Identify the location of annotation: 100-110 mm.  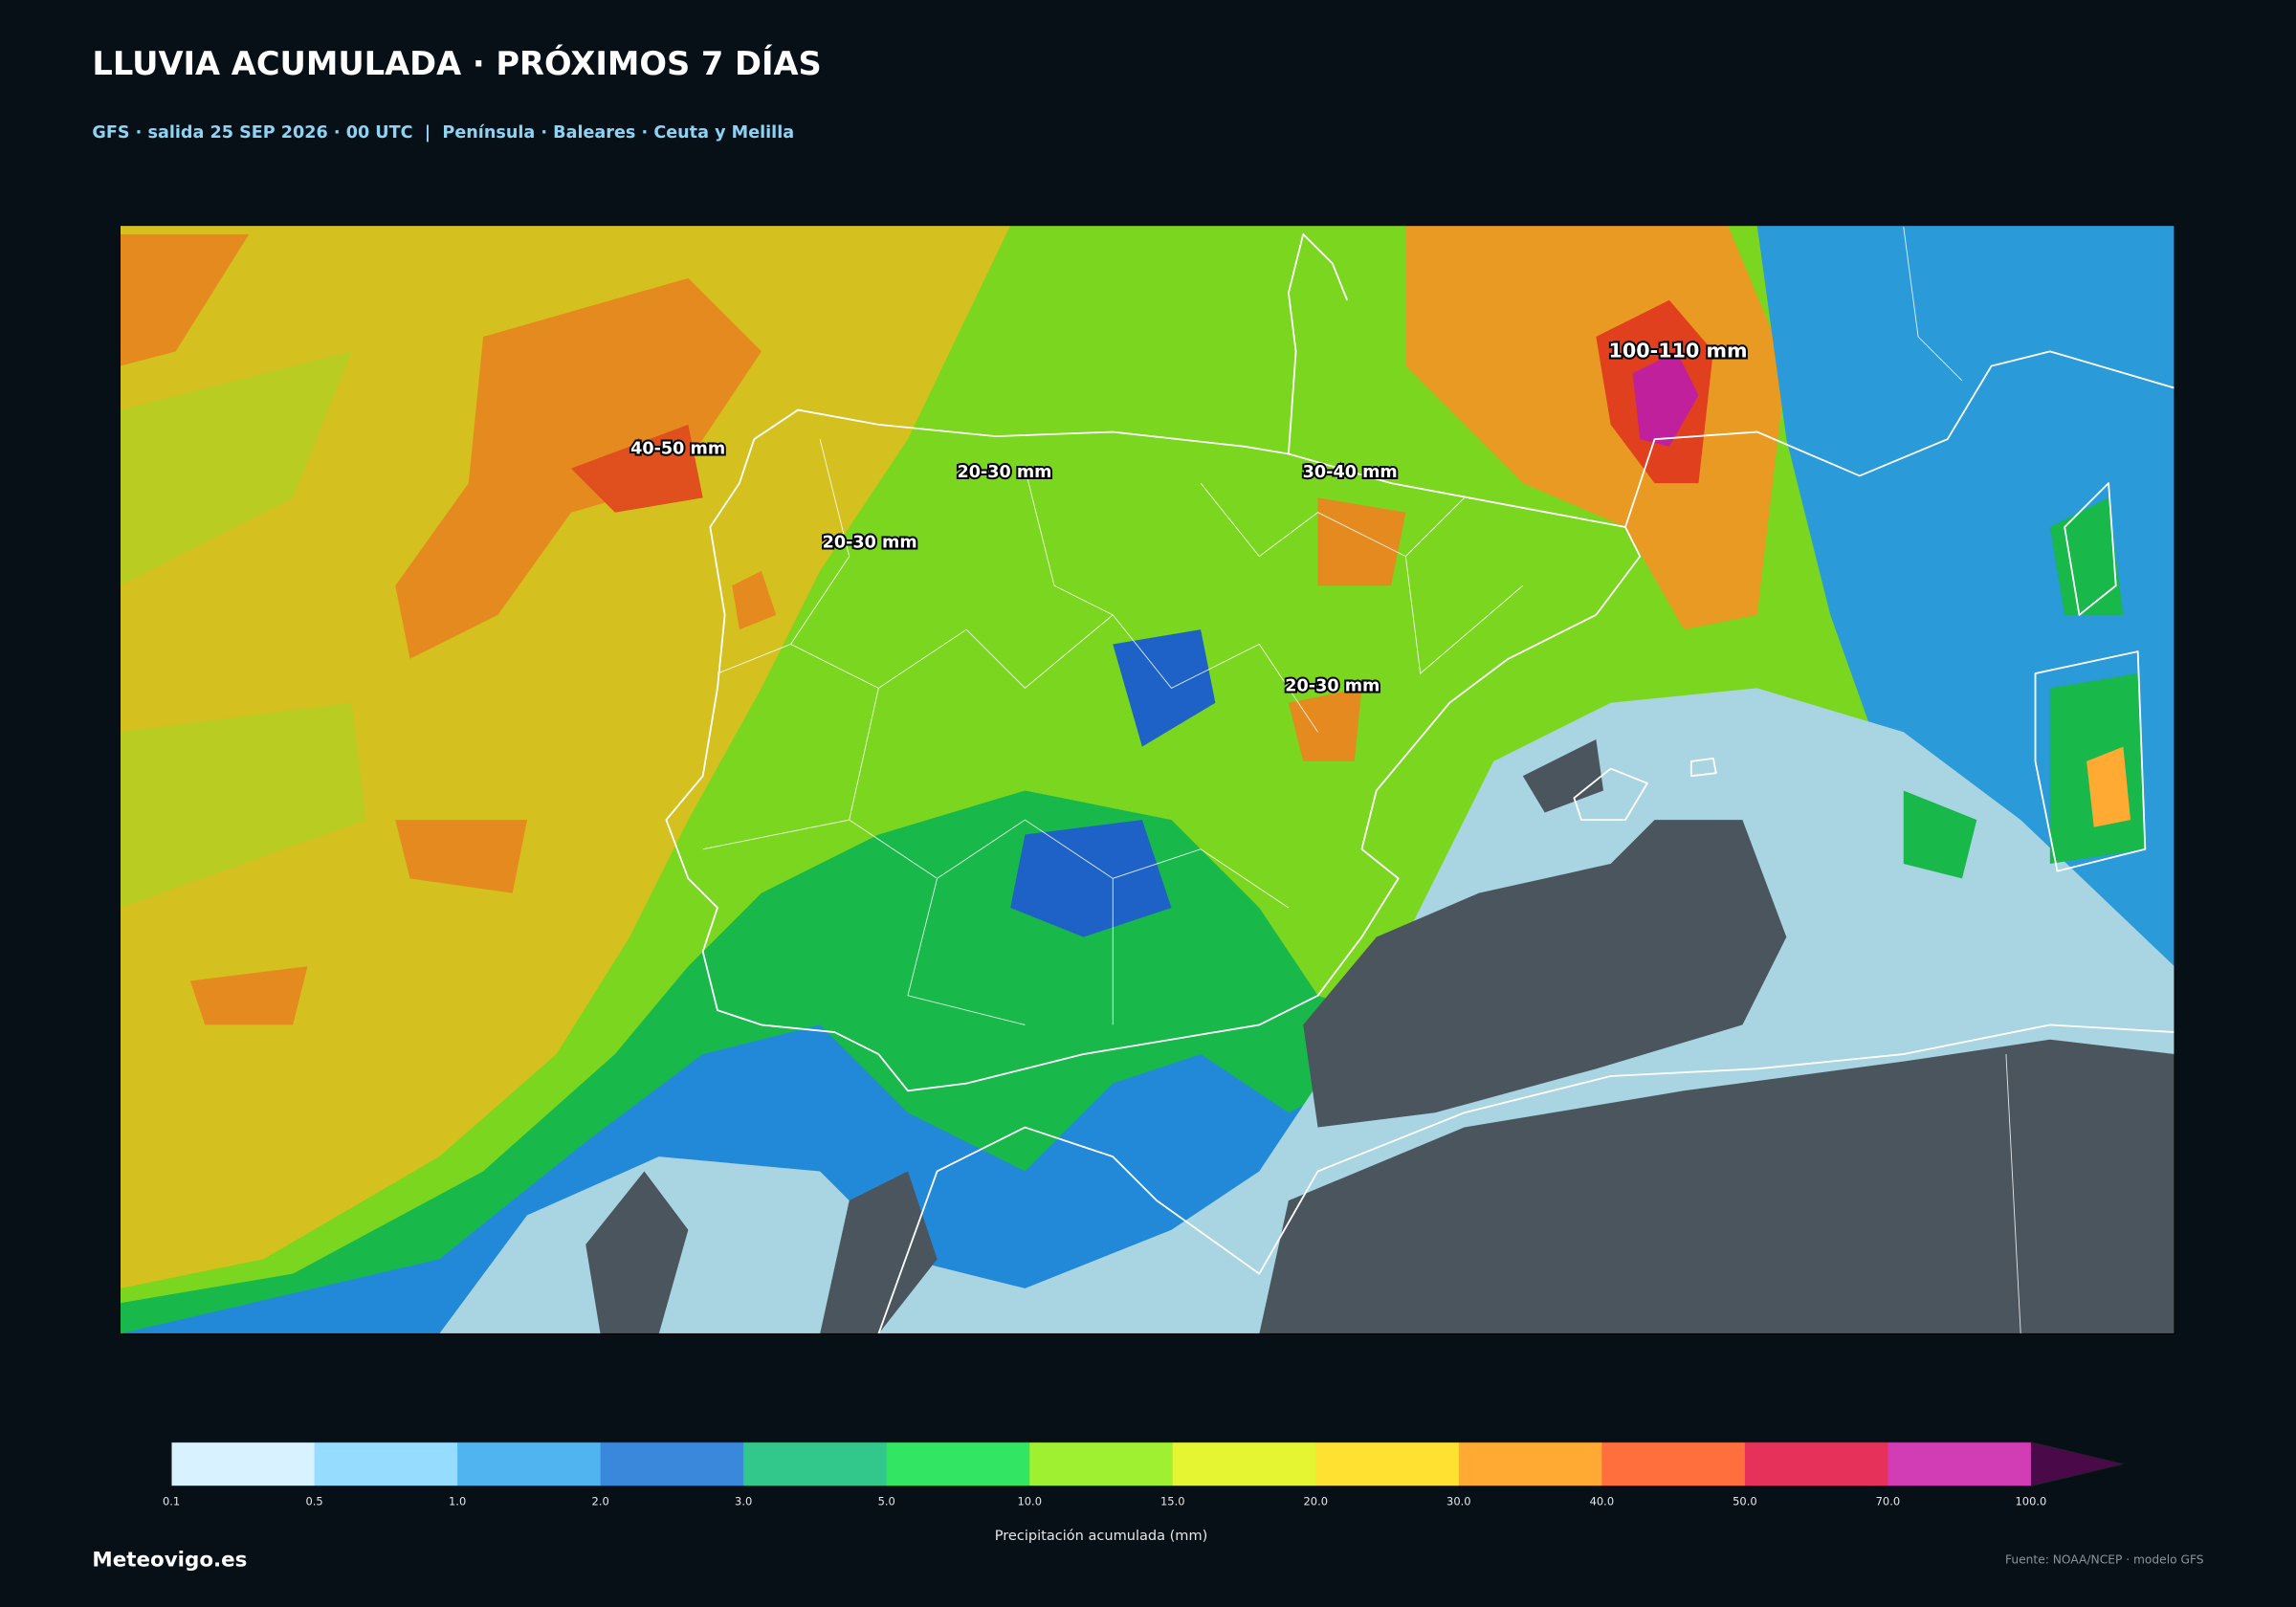
(1679, 350).